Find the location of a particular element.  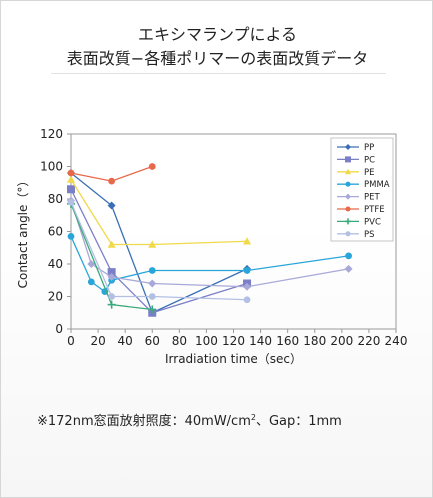

footnote: ※172nm窓面放射照度：40mW/cm2、Gap：1mm is located at coordinates (189, 419).